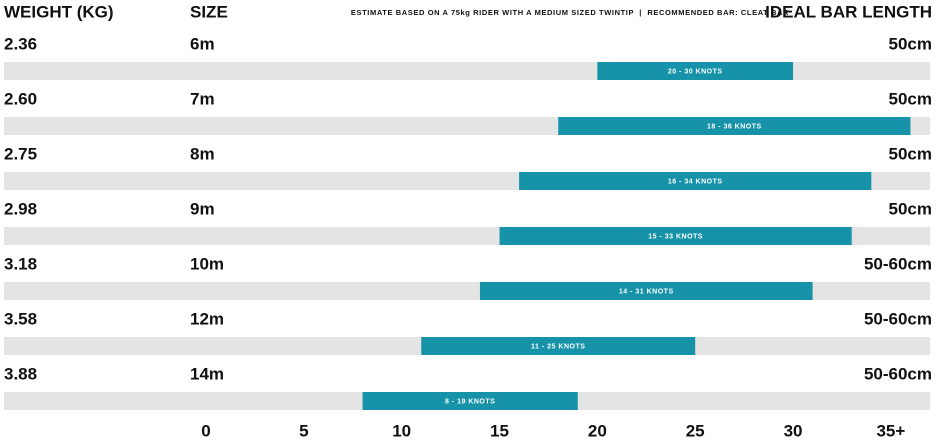 The image size is (938, 445). I want to click on bar-header: IDEAL BAR LENGTH, so click(848, 11).